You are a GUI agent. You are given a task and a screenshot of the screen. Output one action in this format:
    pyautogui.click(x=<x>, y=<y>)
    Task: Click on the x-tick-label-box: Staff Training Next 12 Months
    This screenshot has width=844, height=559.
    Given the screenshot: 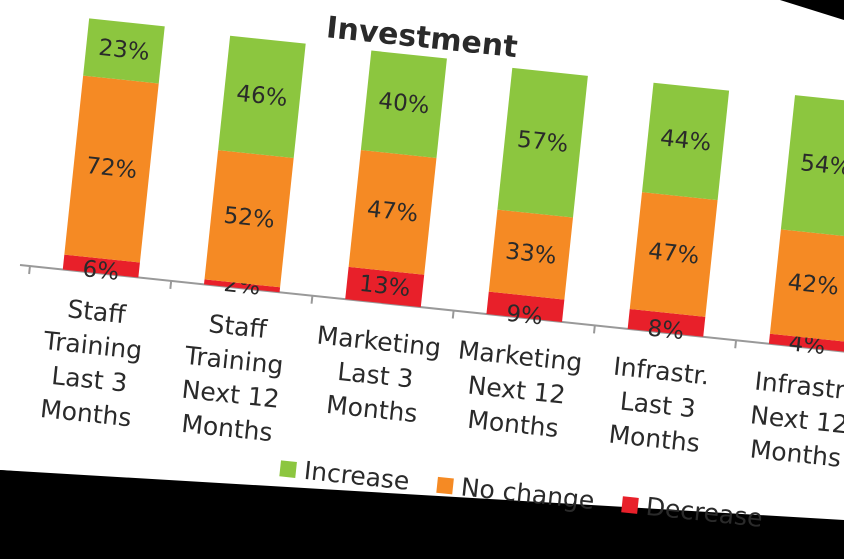 What is the action you would take?
    pyautogui.click(x=232, y=378)
    